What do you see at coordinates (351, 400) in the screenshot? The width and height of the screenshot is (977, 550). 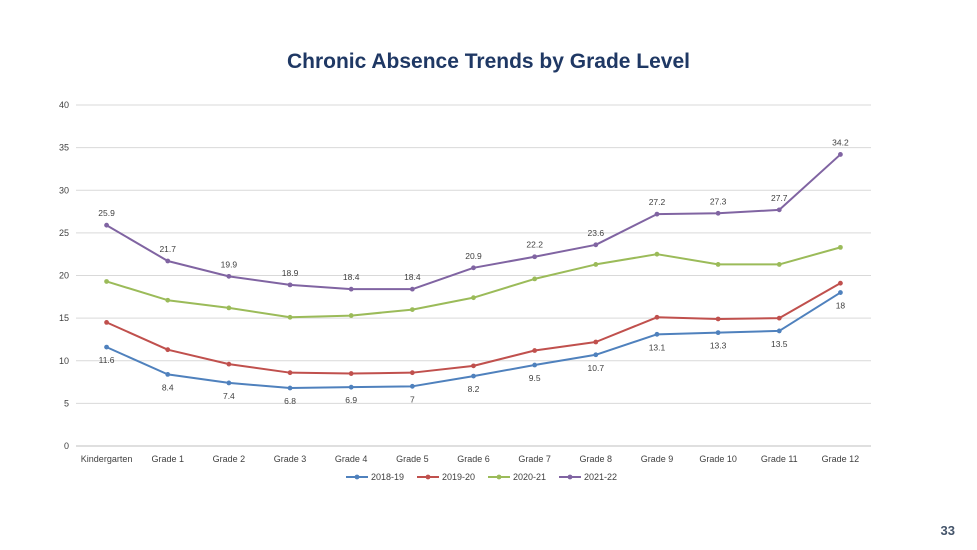 I see `data-label: 6.9` at bounding box center [351, 400].